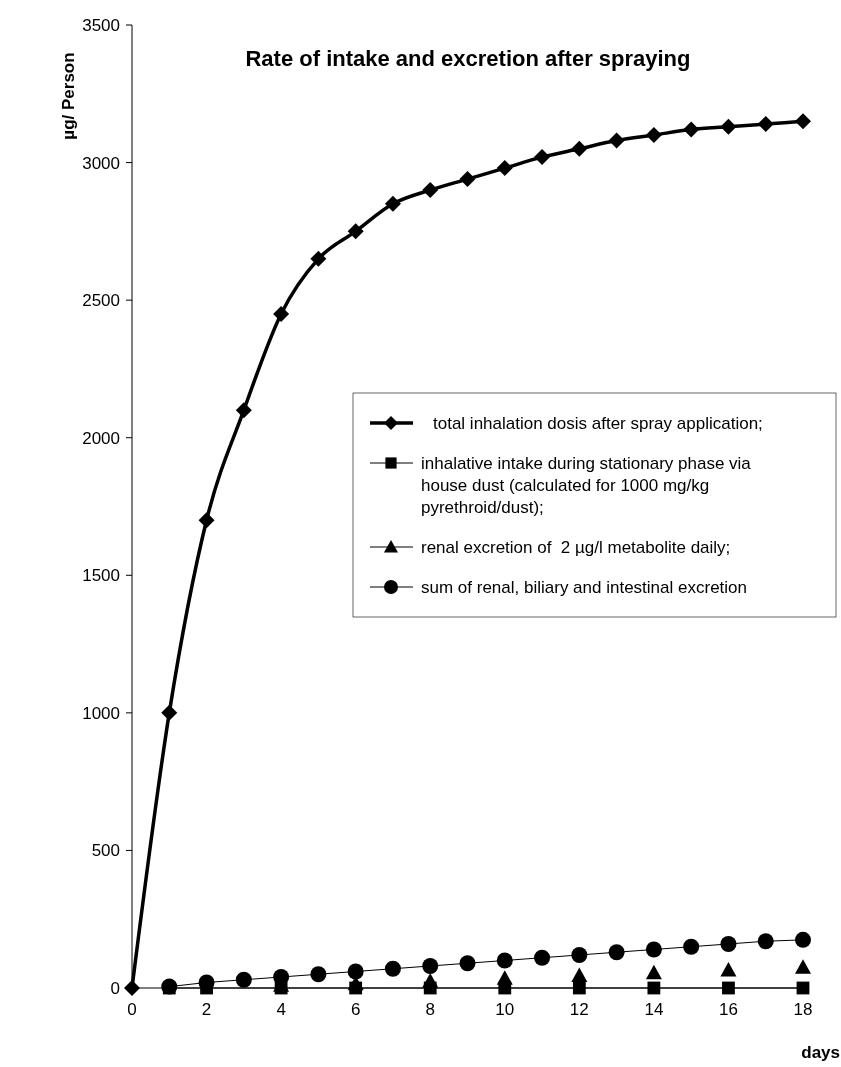  I want to click on text: Rate of intake and excretion after spraying, so click(468, 58).